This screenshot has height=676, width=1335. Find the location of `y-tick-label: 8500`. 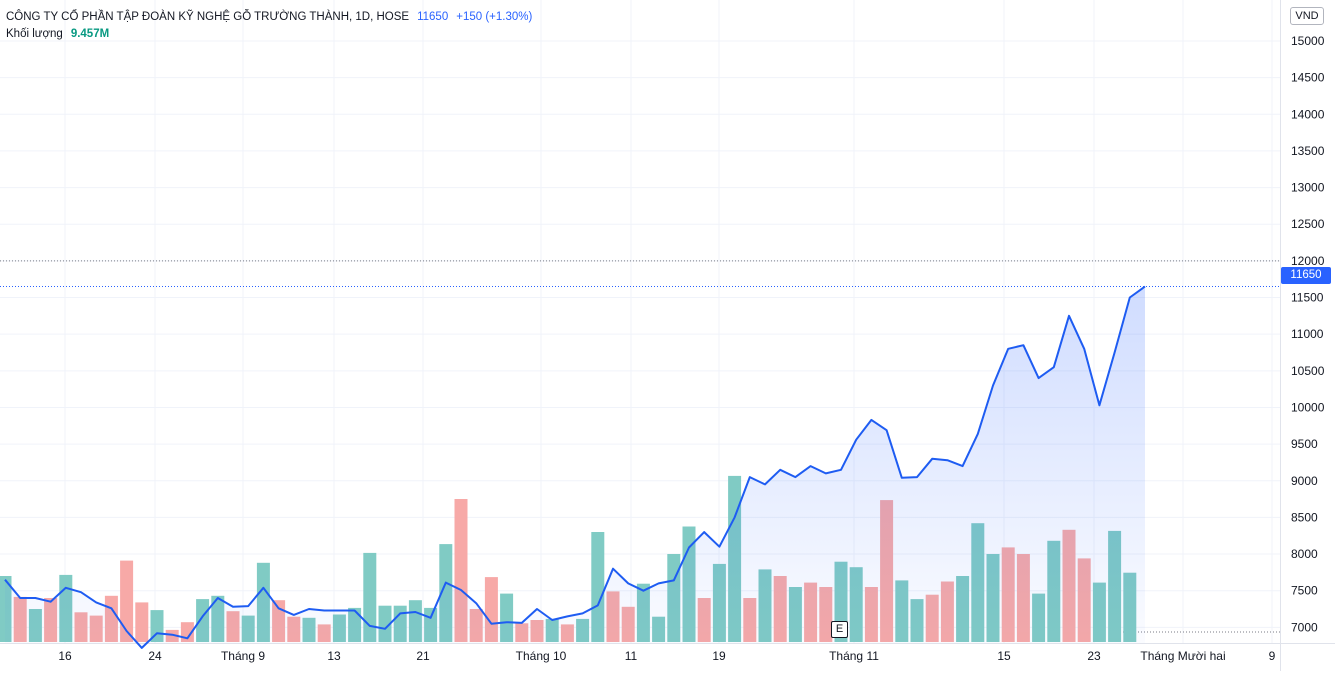

y-tick-label: 8500 is located at coordinates (1304, 517).